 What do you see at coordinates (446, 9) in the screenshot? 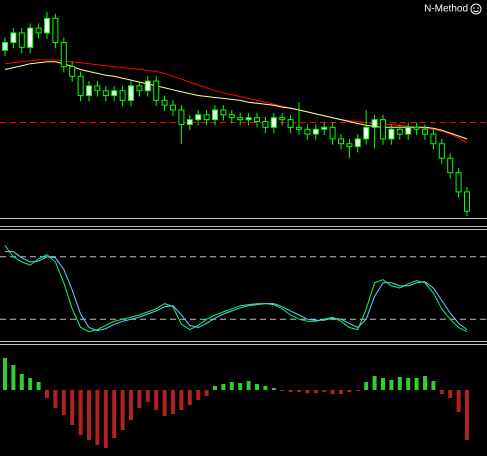
I see `indicator-title: N-Method` at bounding box center [446, 9].